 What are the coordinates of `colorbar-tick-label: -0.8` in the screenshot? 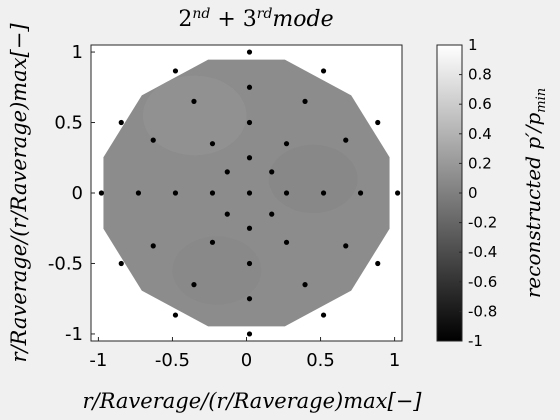 It's located at (482, 311).